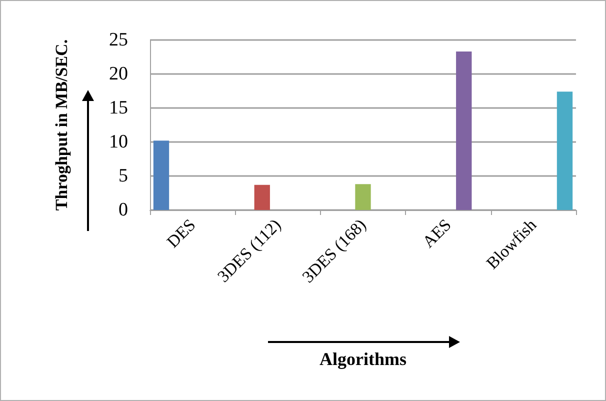 This screenshot has height=401, width=606. What do you see at coordinates (123, 176) in the screenshot?
I see `y-tick-label: 5` at bounding box center [123, 176].